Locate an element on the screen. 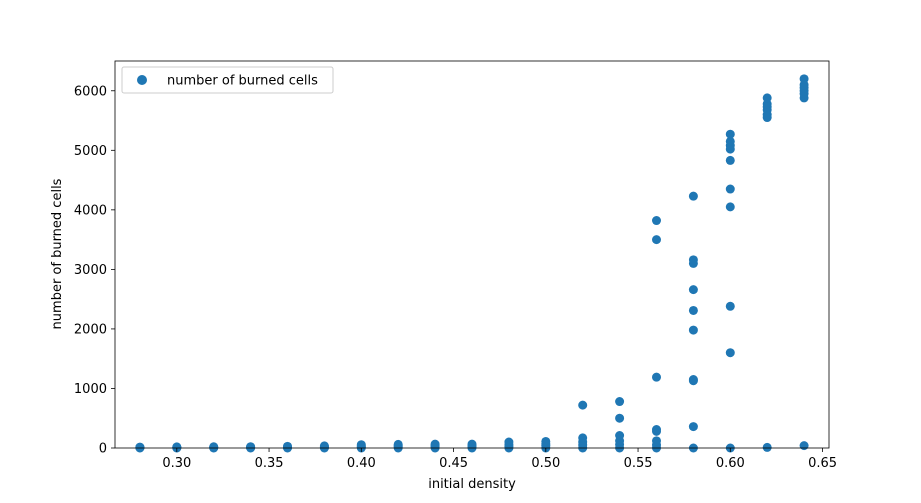  y-tick-label: 6000 is located at coordinates (90, 91).